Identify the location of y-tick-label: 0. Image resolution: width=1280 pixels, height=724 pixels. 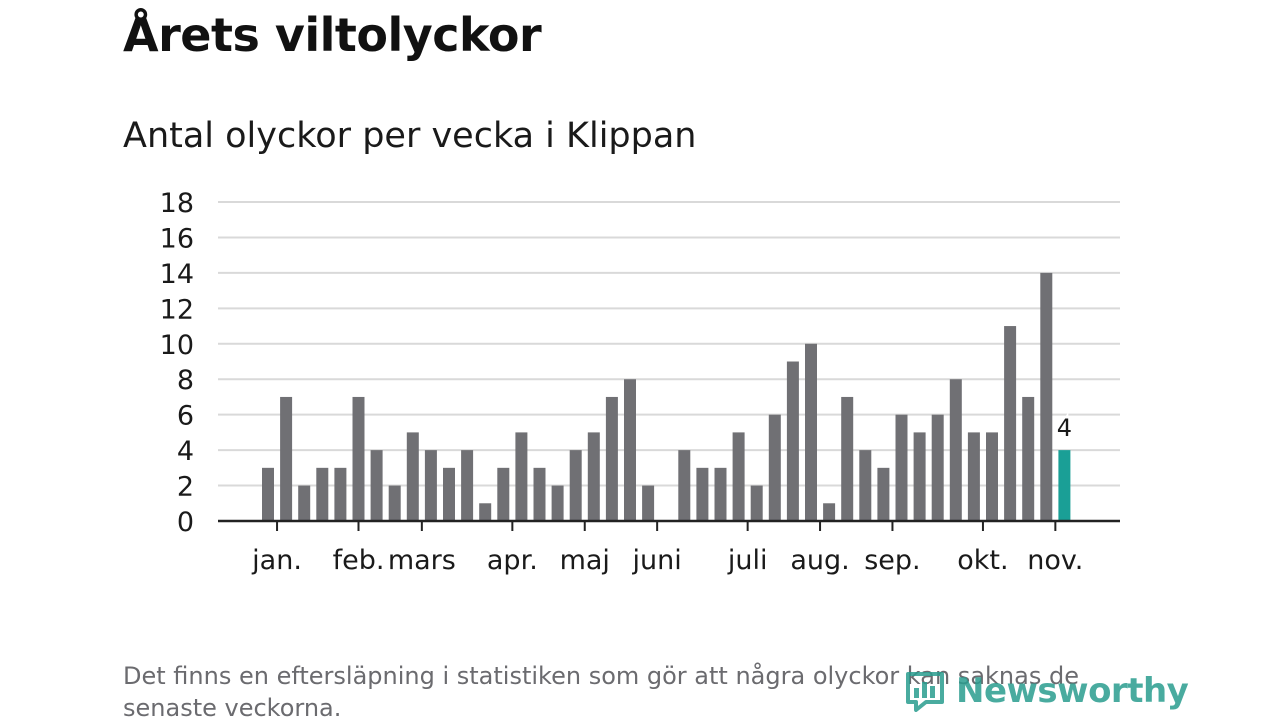
(185, 522).